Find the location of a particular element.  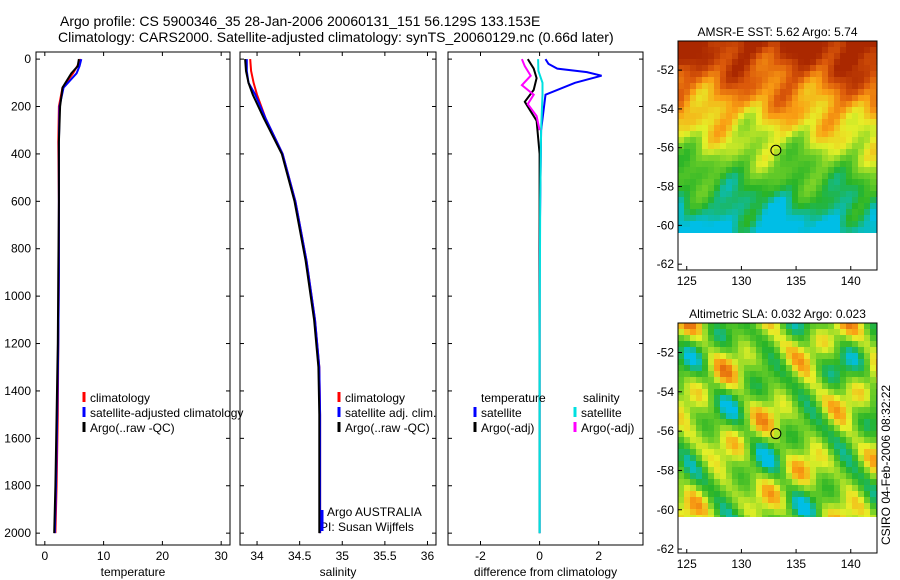

float-annotation: Argo AUSTRALIA is located at coordinates (374, 512).